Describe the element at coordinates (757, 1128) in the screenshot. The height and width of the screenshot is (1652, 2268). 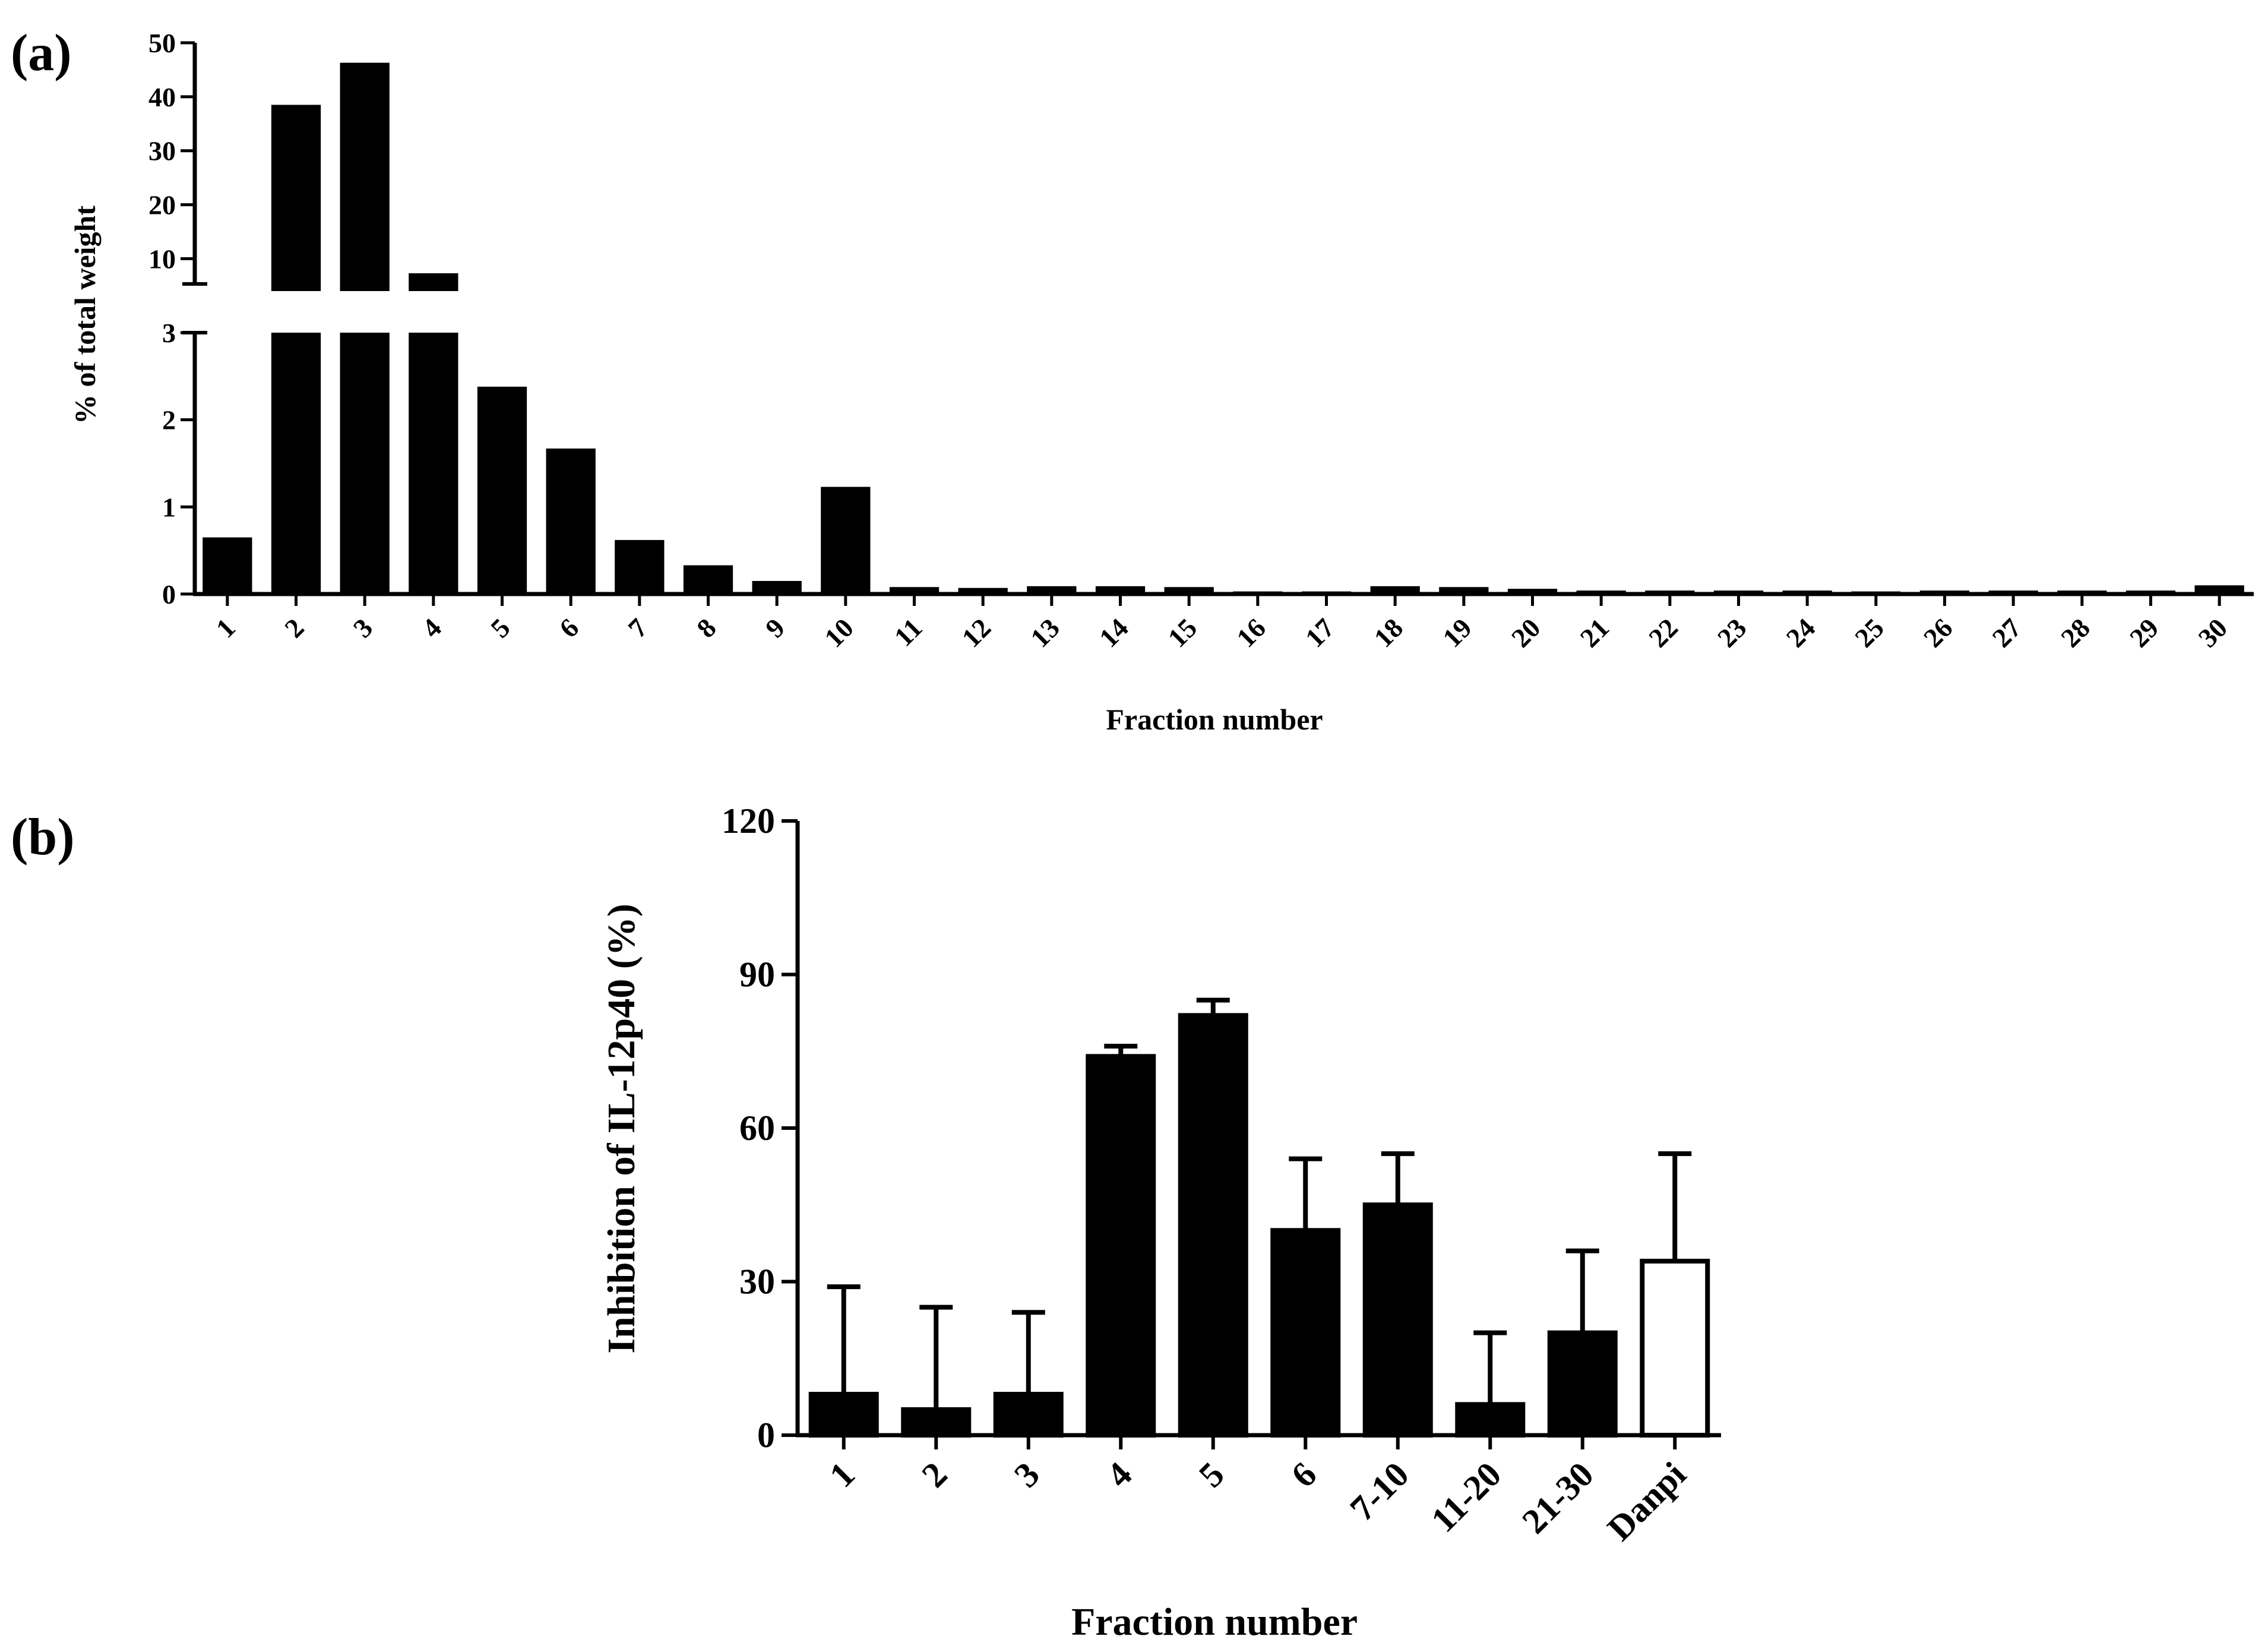
I see `y-tick-label-b: 60` at that location.